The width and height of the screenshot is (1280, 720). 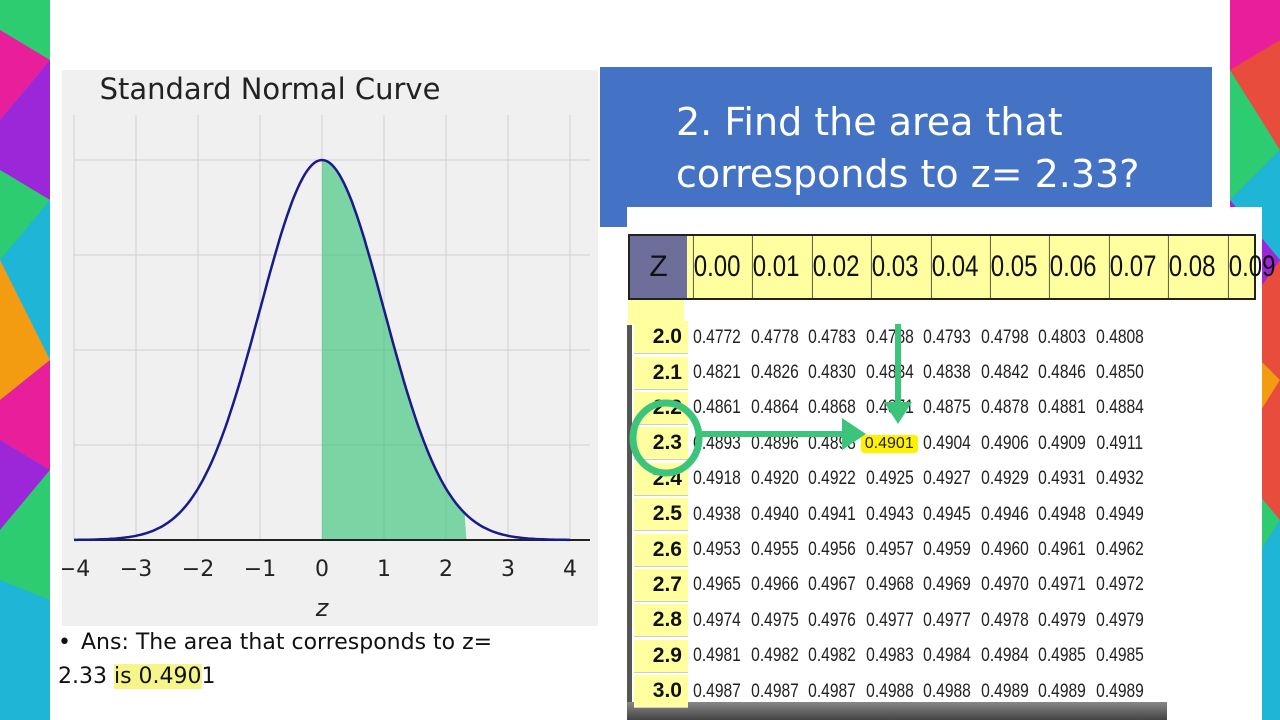 What do you see at coordinates (774, 620) in the screenshot?
I see `z-table-cell: 0.4975` at bounding box center [774, 620].